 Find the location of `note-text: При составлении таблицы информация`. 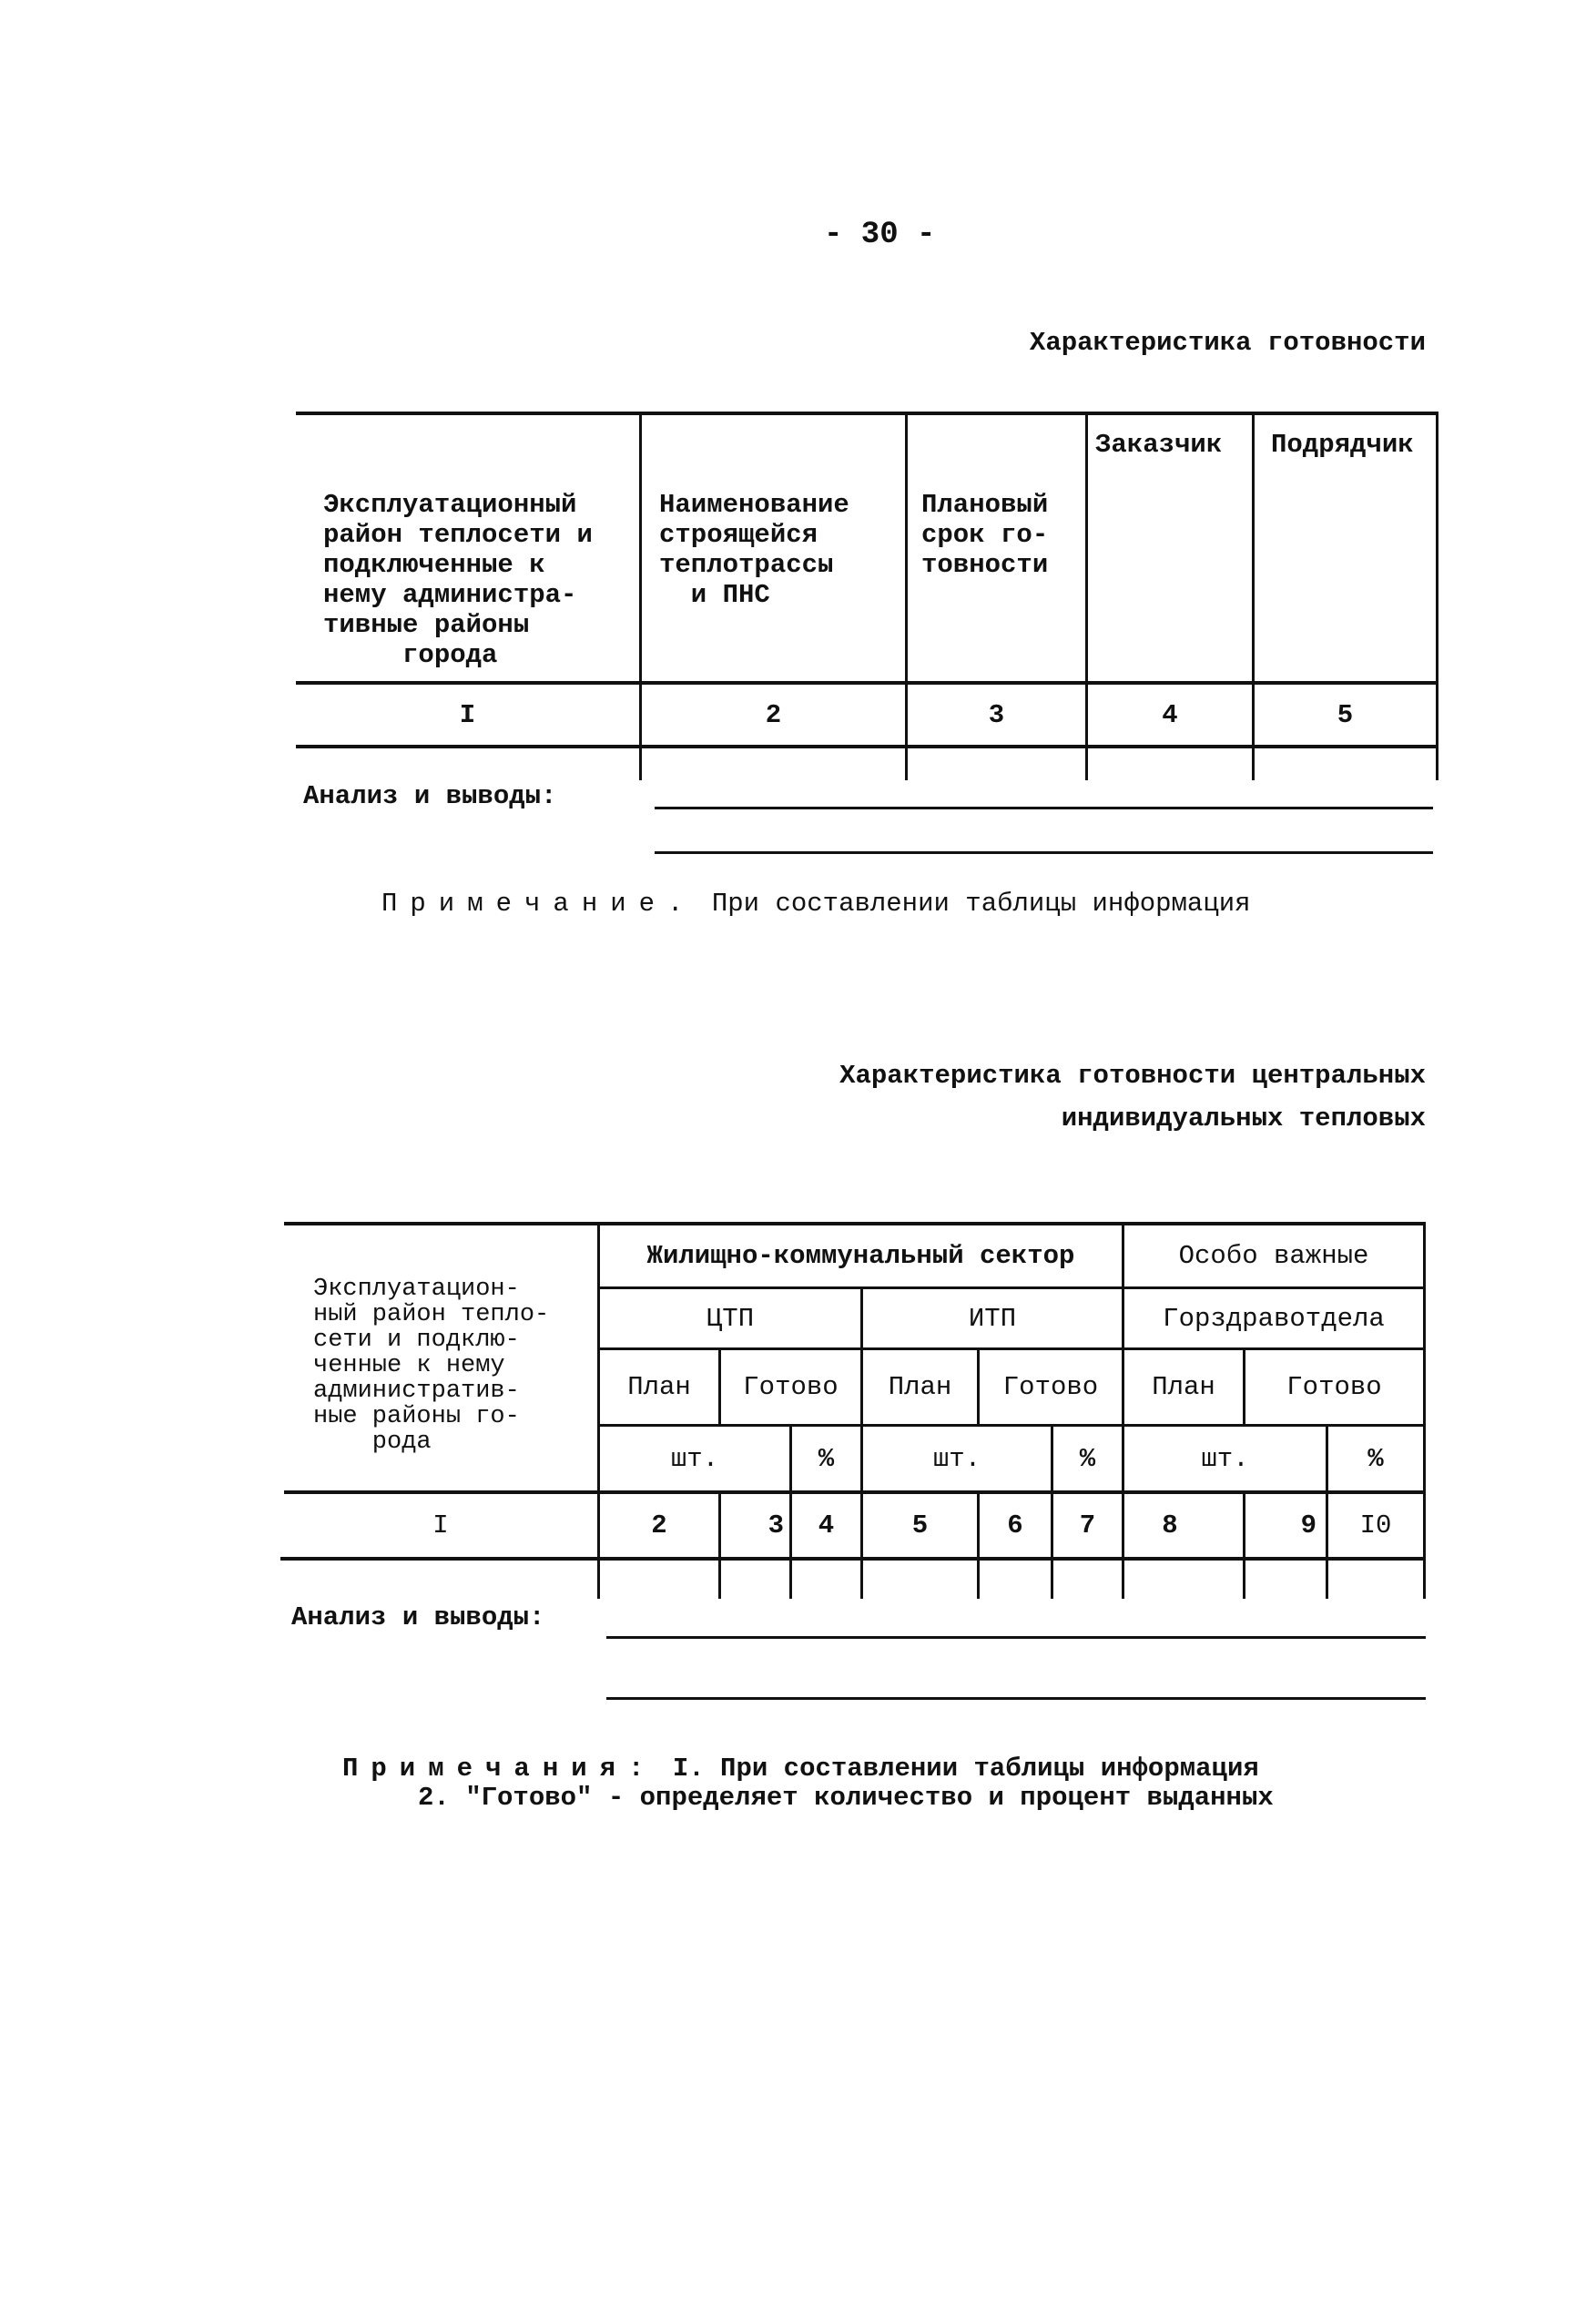

note-text: При составлении таблицы информация is located at coordinates (981, 904).